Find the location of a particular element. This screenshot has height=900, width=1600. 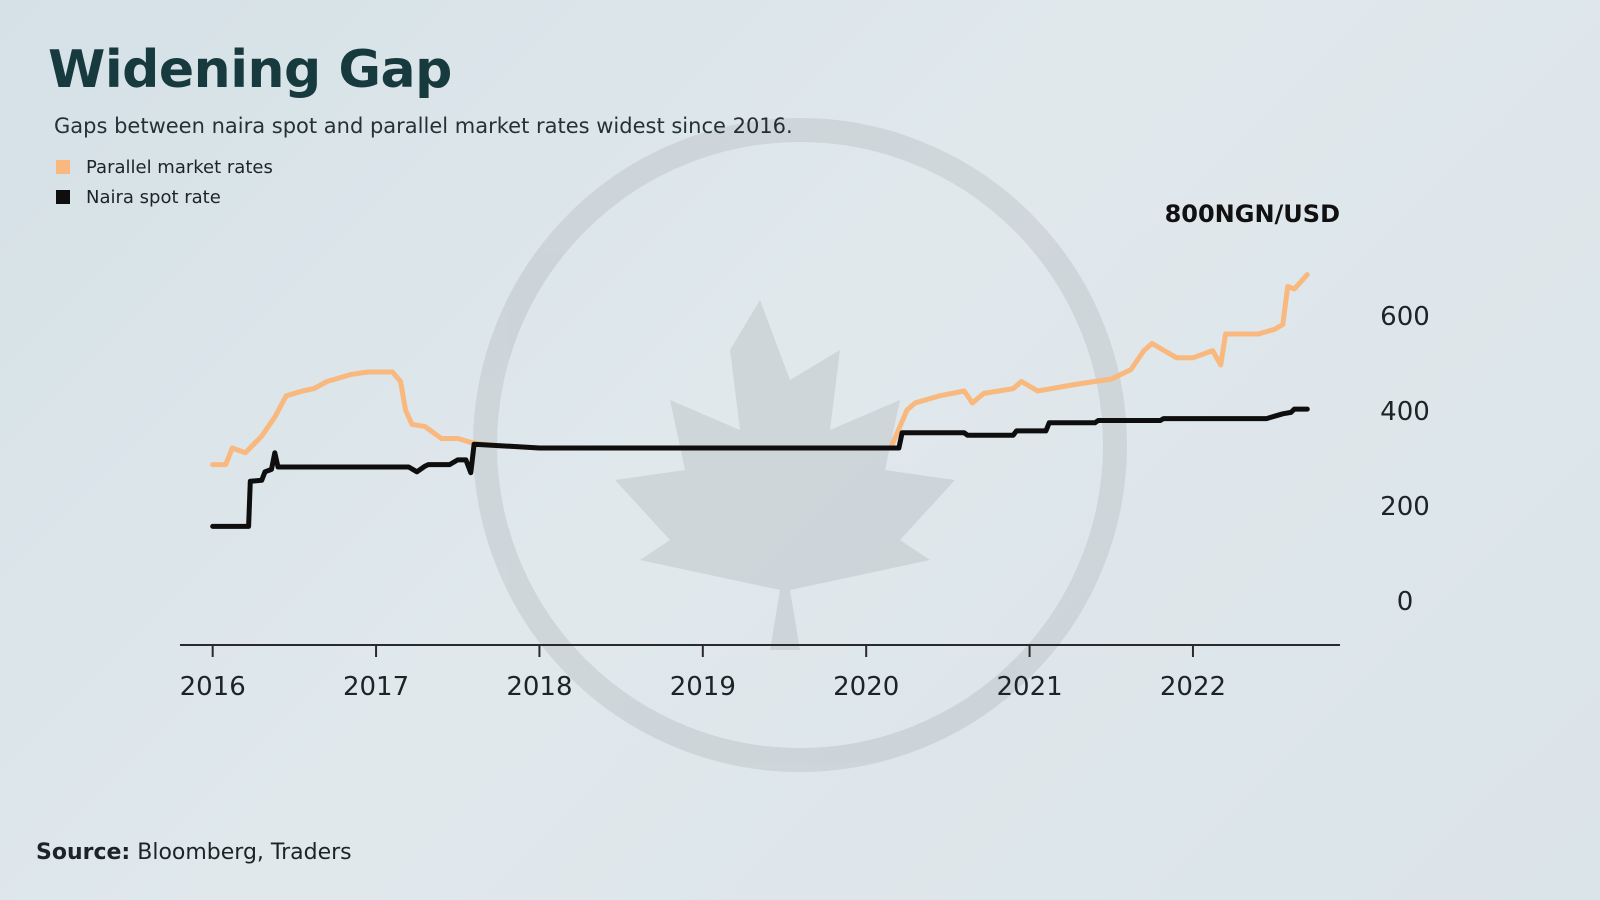

legend-swatch-parallel is located at coordinates (63, 167).